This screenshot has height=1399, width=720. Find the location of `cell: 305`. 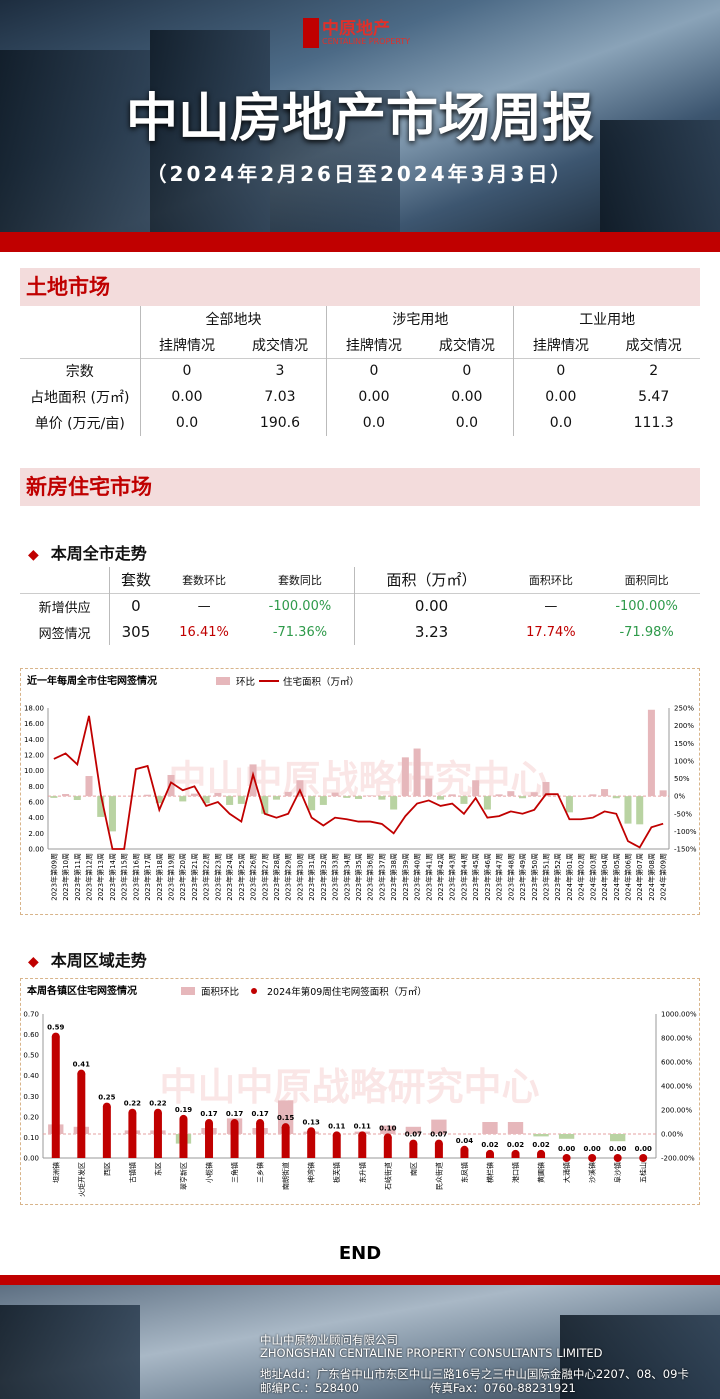

cell: 305 is located at coordinates (135, 632).